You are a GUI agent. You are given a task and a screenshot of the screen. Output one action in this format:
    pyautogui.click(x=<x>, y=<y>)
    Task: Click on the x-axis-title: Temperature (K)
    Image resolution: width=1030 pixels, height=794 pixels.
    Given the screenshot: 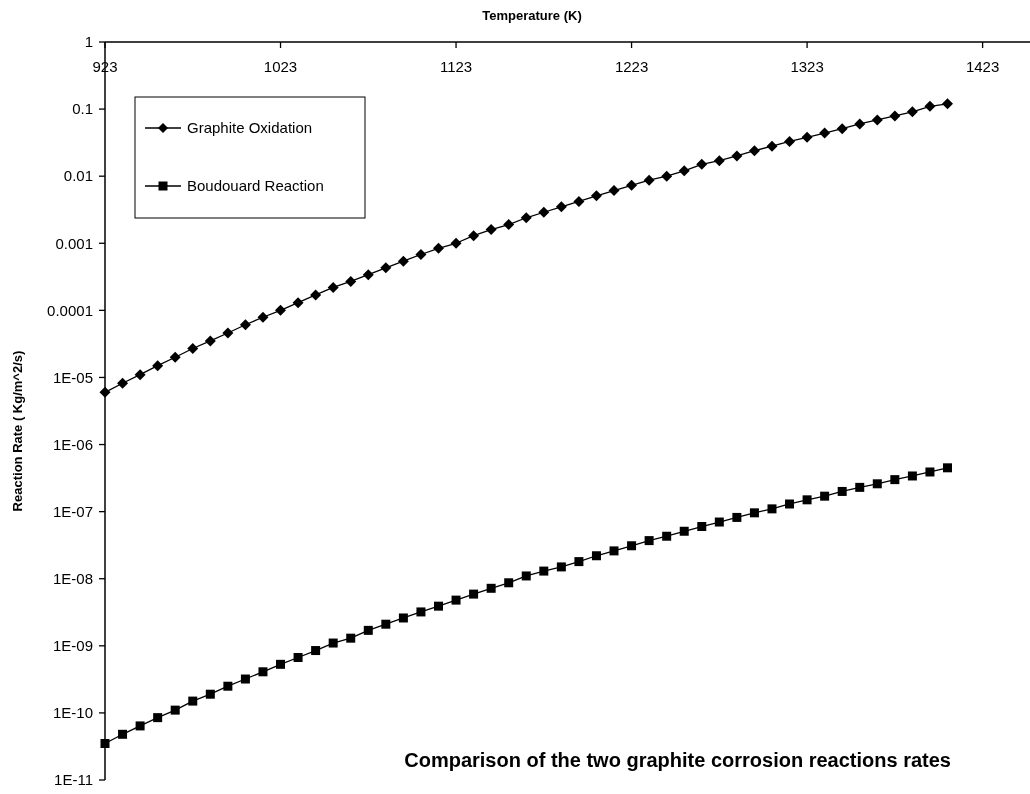 What is the action you would take?
    pyautogui.click(x=532, y=15)
    